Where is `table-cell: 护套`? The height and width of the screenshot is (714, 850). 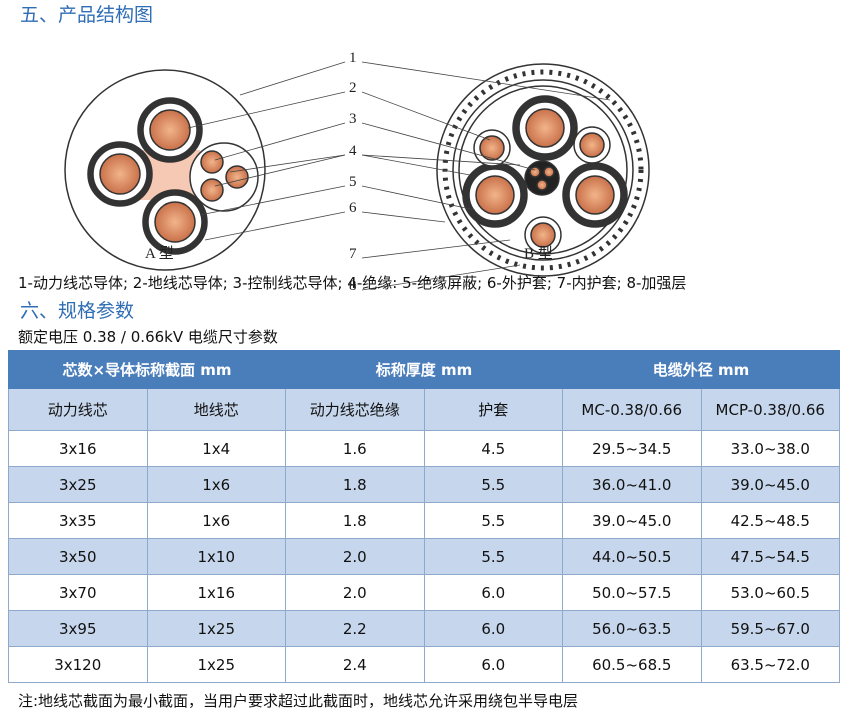
table-cell: 护套 is located at coordinates (493, 409).